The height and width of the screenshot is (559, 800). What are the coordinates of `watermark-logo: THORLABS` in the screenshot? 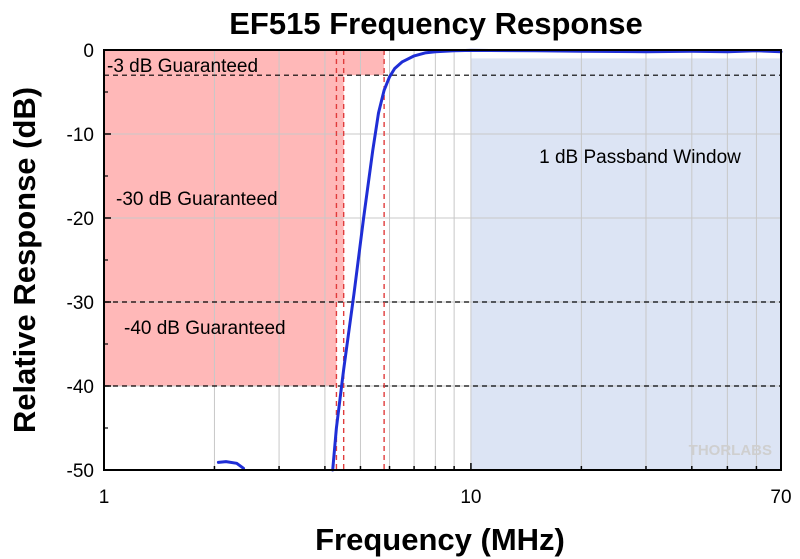 It's located at (730, 450).